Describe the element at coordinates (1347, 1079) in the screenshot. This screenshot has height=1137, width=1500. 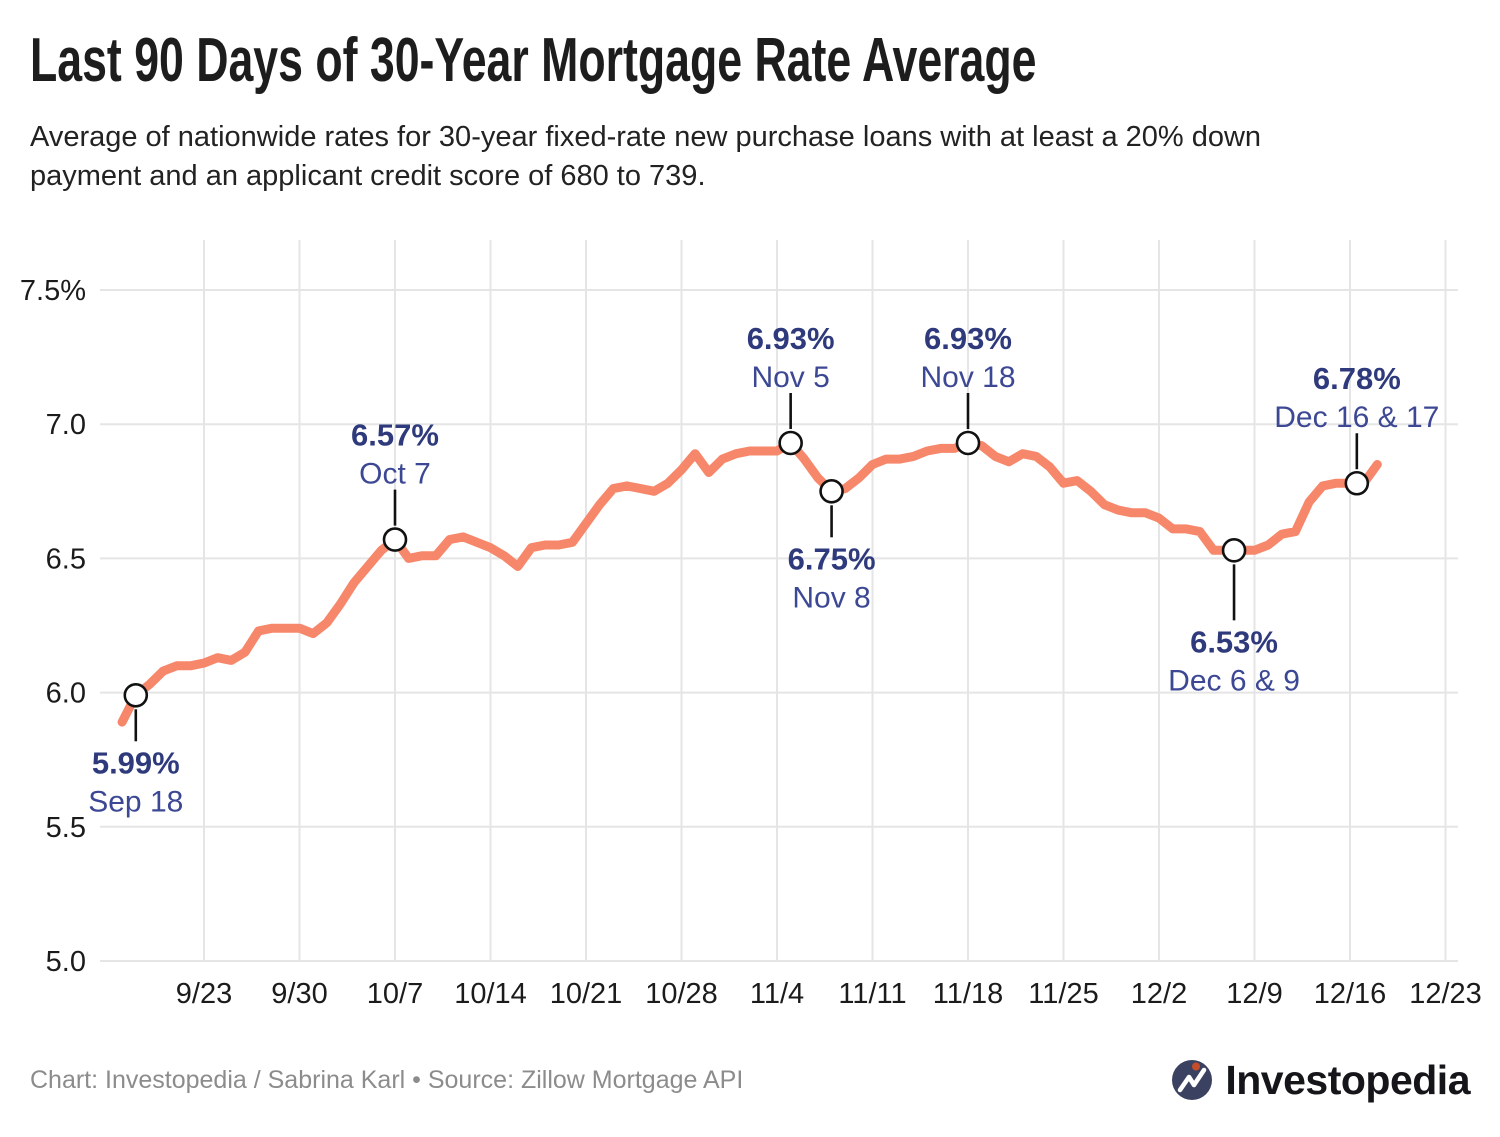
I see `investopedia-logo-text: Investopedia` at that location.